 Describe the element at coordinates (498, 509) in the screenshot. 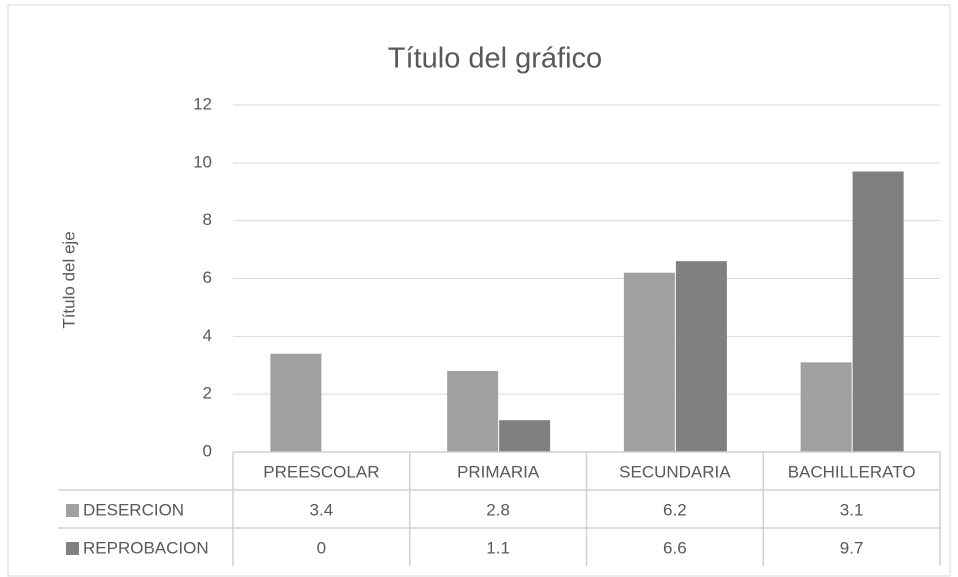

I see `table-value: 2.8` at that location.